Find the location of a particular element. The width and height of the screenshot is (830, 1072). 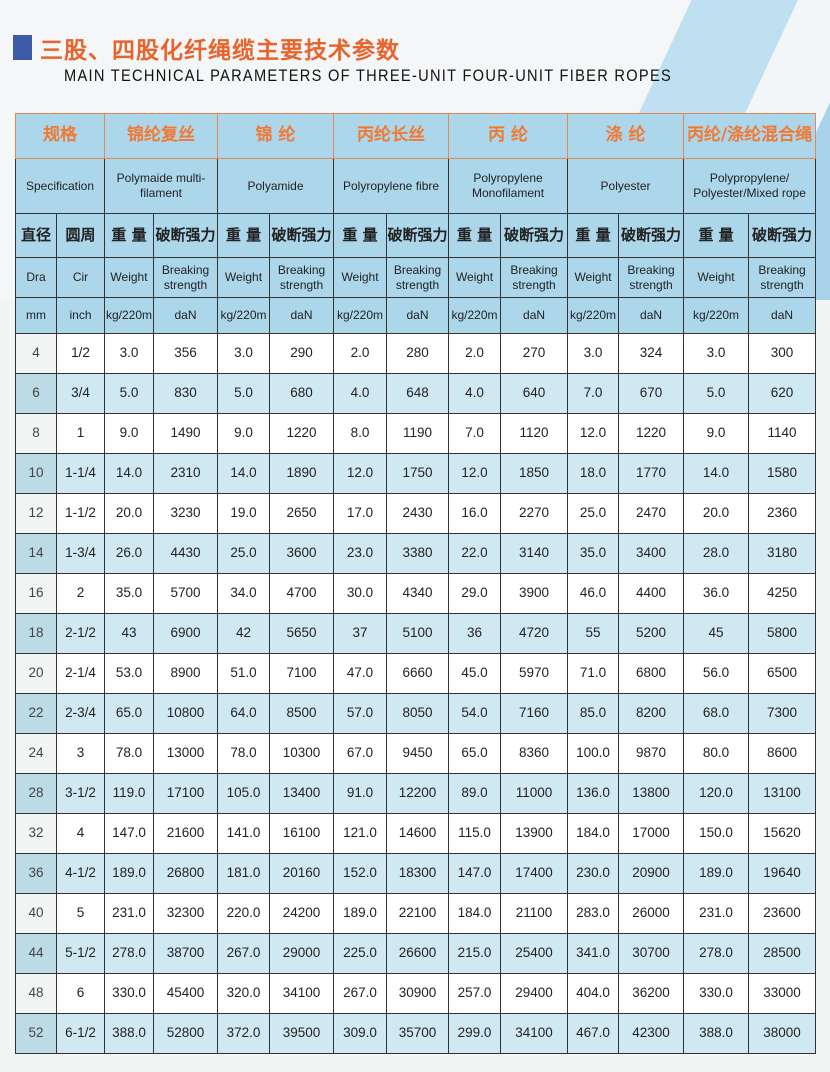

breaking-strength-cell: 20900 is located at coordinates (651, 873).